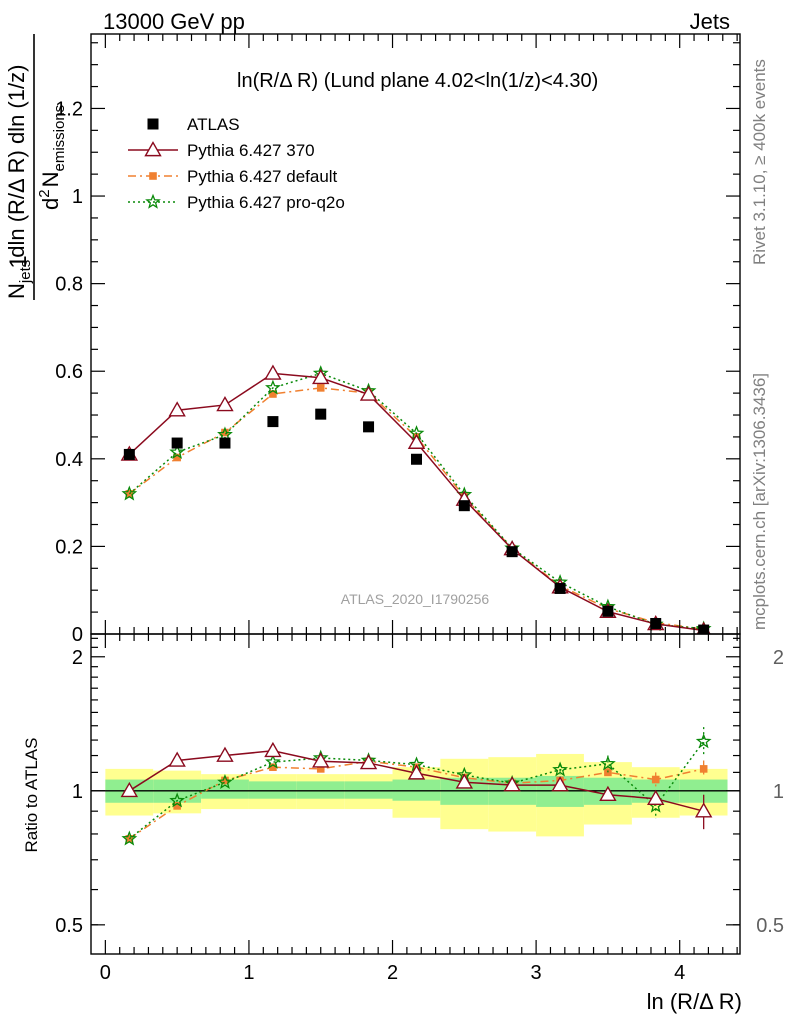 Image resolution: width=786 pixels, height=1024 pixels. I want to click on y-title-dln: dln (R/Δ R) dln (1/z), so click(16, 161).